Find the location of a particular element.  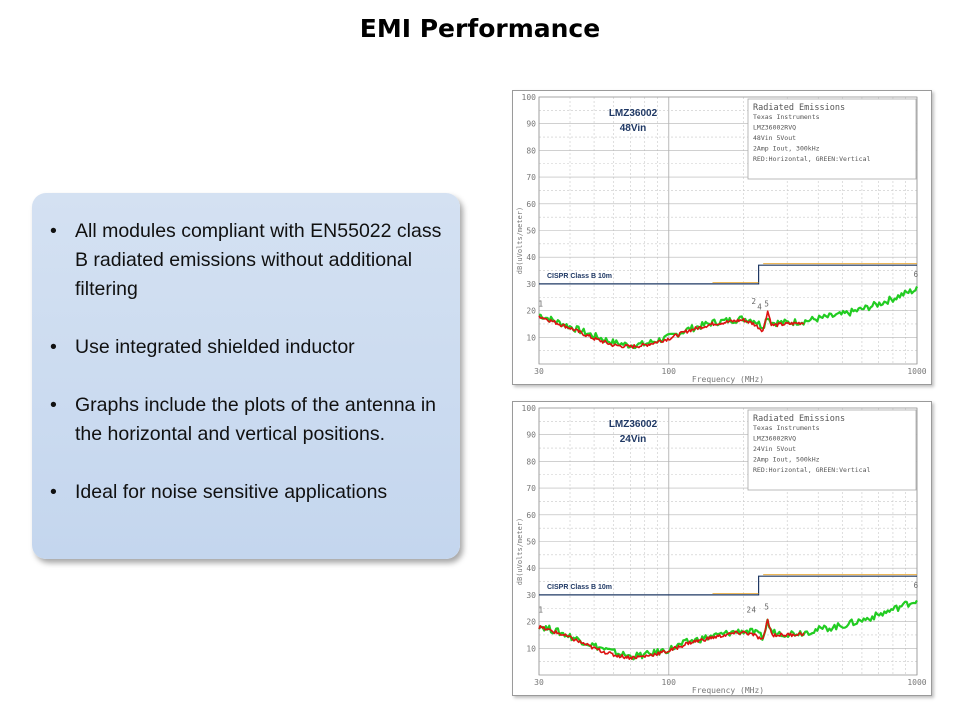

bullet-text: Ideal for noise sensitive applications is located at coordinates (231, 492).